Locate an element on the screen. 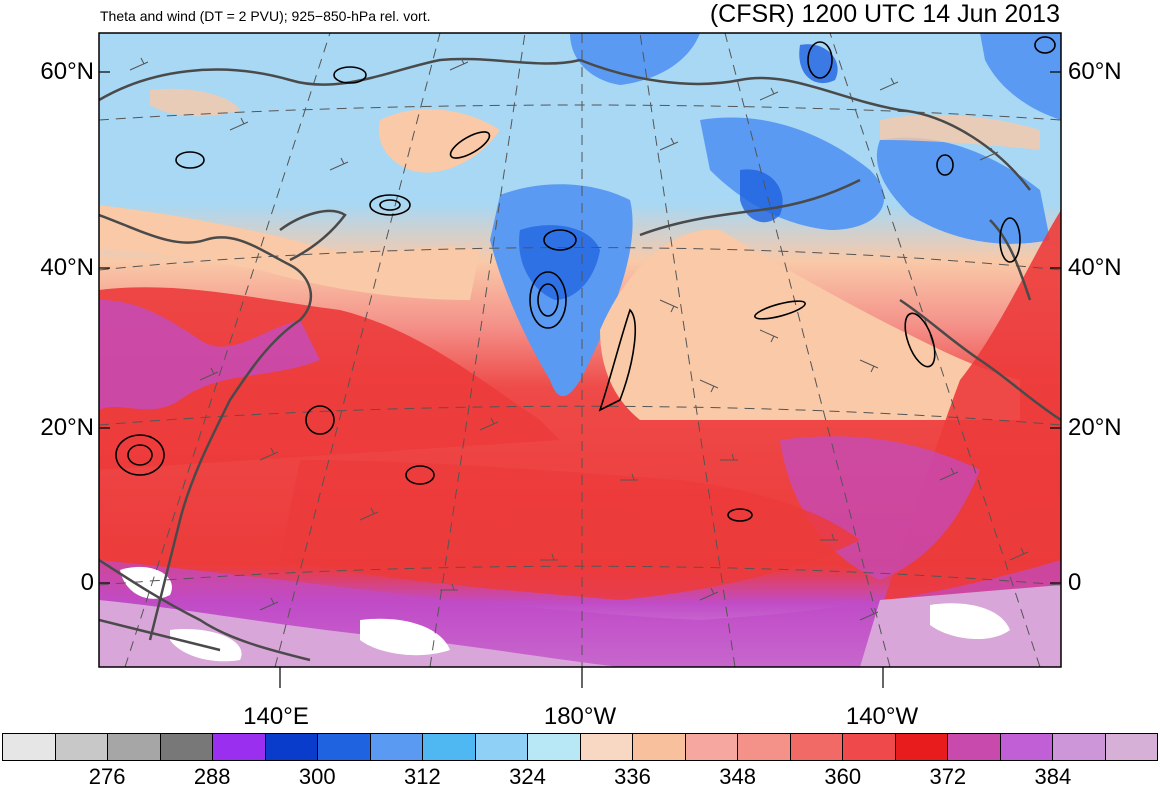 The image size is (1160, 790). colorbar-label: 336 is located at coordinates (632, 776).